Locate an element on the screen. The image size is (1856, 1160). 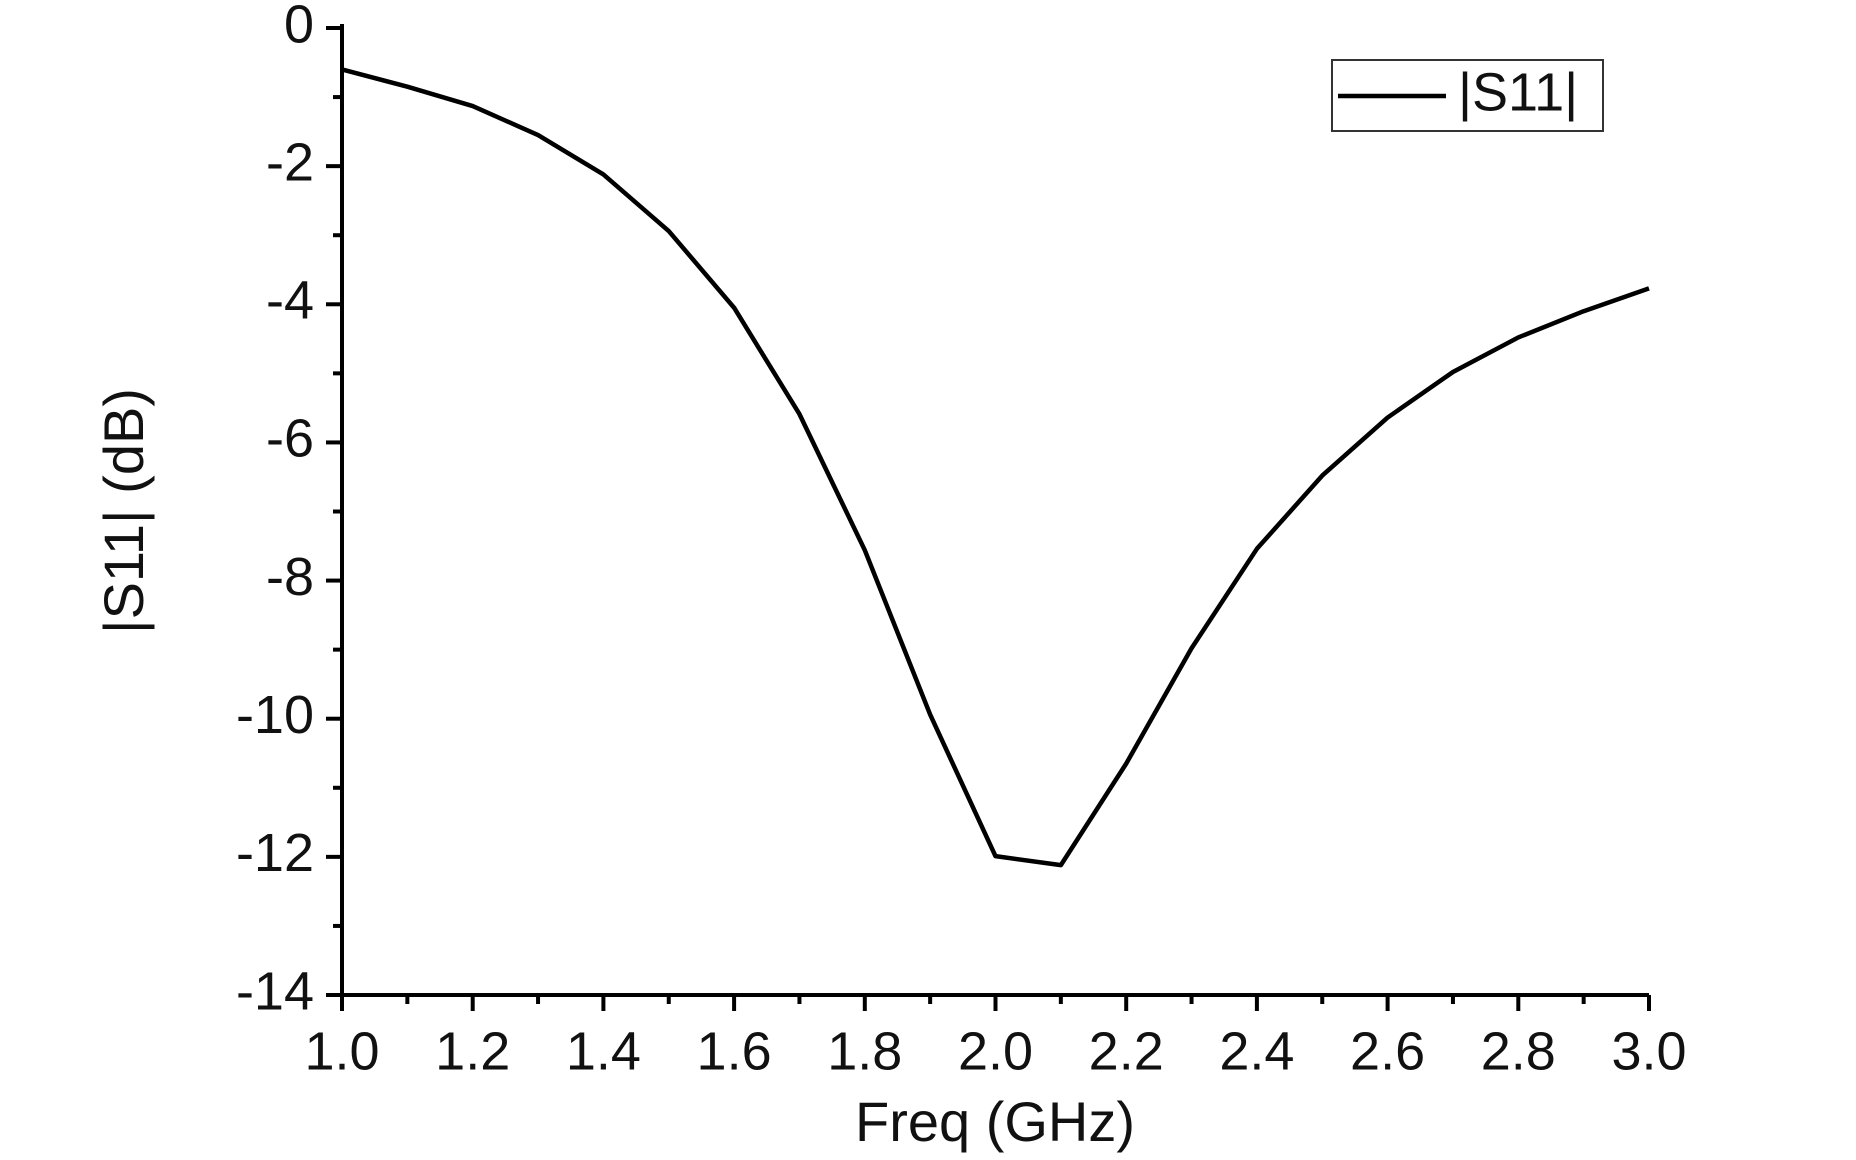
y-axis-label: |S11| (dB) is located at coordinates (123, 511).